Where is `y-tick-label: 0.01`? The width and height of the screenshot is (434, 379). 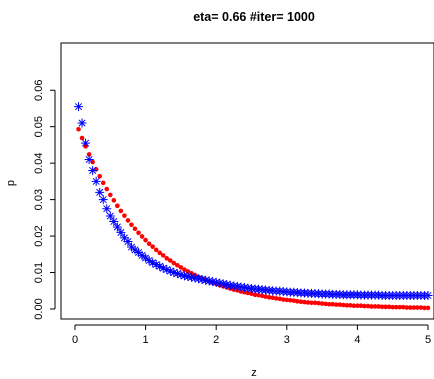
y-tick-label: 0.01 is located at coordinates (39, 272).